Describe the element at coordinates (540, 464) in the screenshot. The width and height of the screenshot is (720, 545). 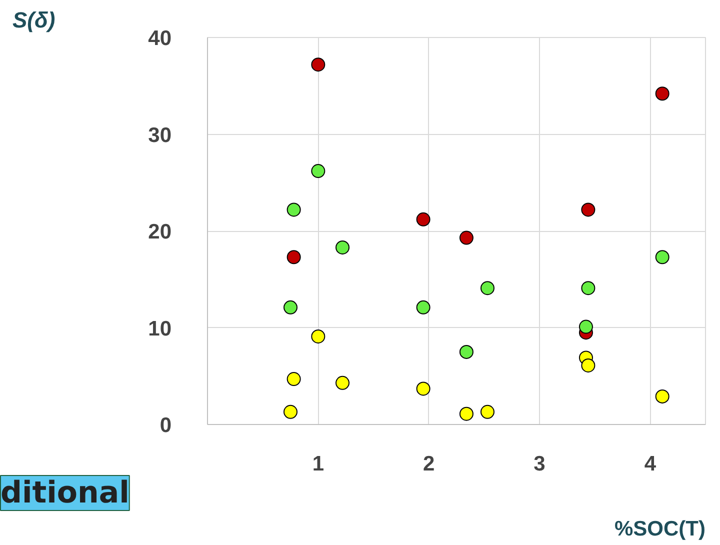
I see `x-tick-label: 3` at that location.